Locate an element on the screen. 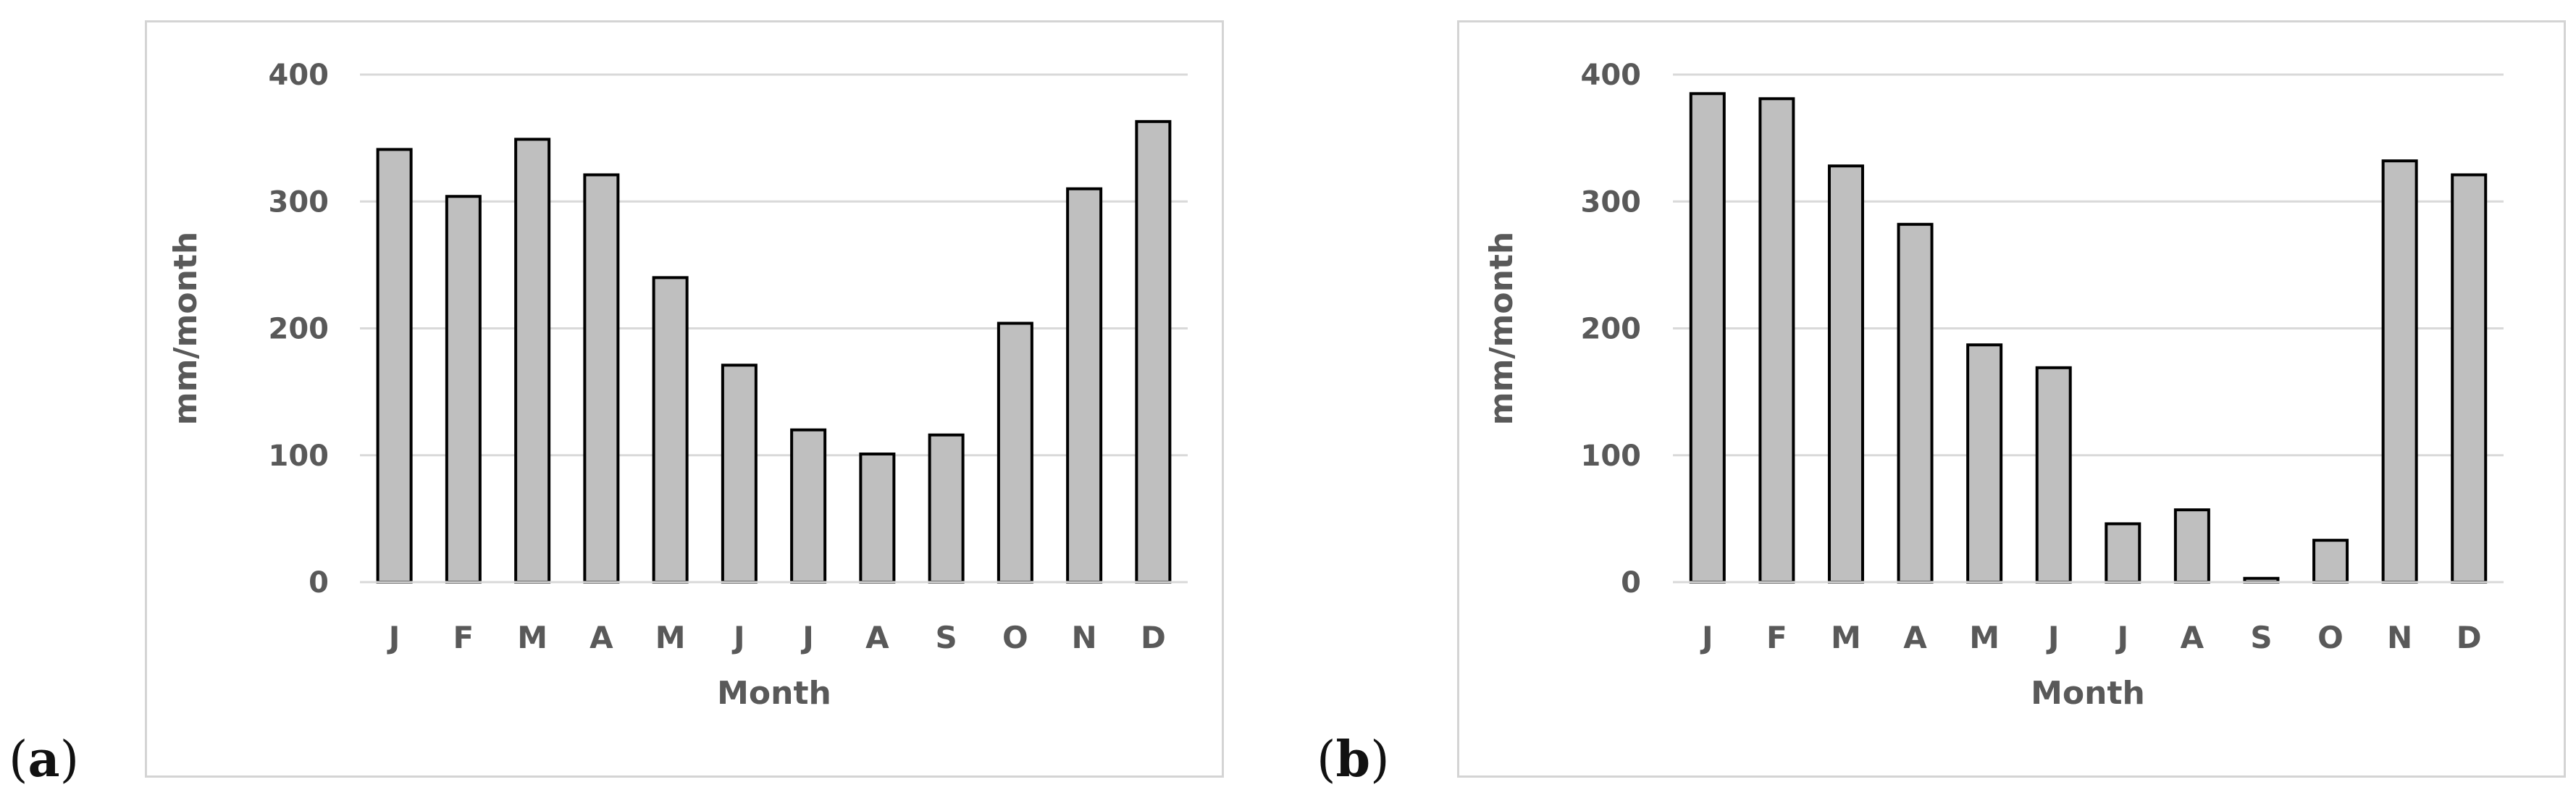 The height and width of the screenshot is (803, 2576). panel-label-a: (a) is located at coordinates (44, 760).